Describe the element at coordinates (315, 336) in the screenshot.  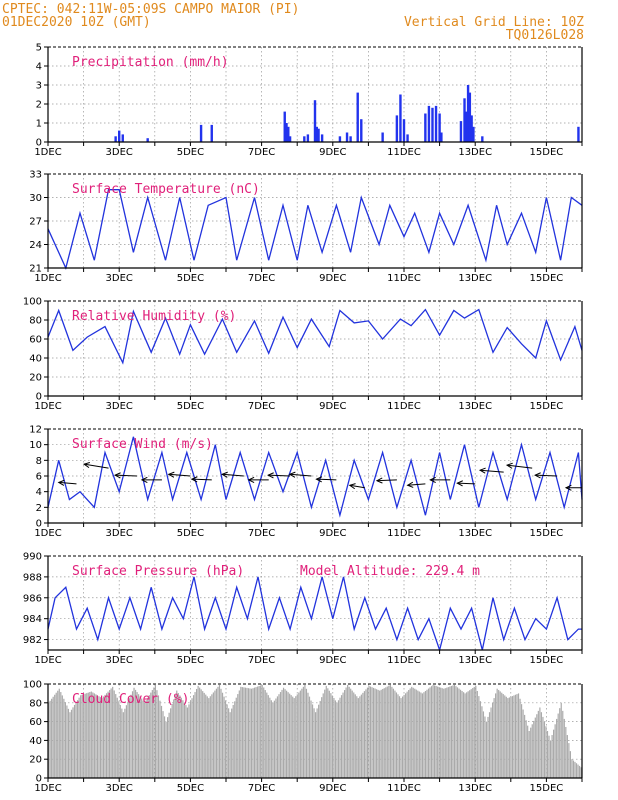
I see `series-line` at that location.